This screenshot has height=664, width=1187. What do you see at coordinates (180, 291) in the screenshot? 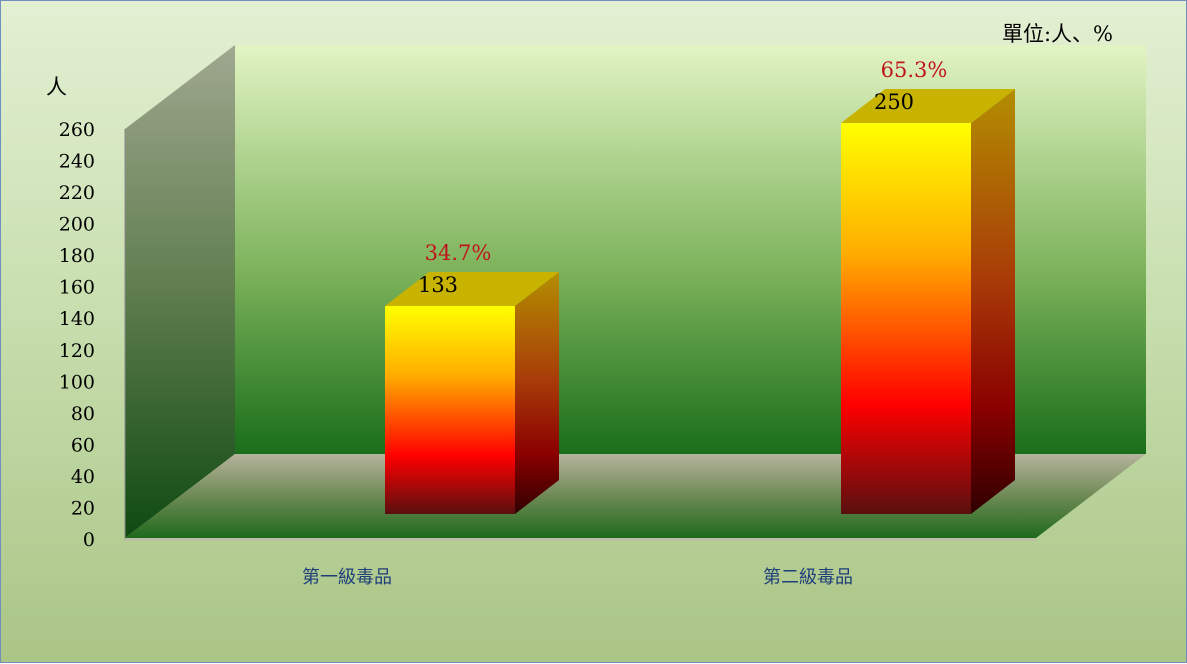
I see `side-wall` at bounding box center [180, 291].